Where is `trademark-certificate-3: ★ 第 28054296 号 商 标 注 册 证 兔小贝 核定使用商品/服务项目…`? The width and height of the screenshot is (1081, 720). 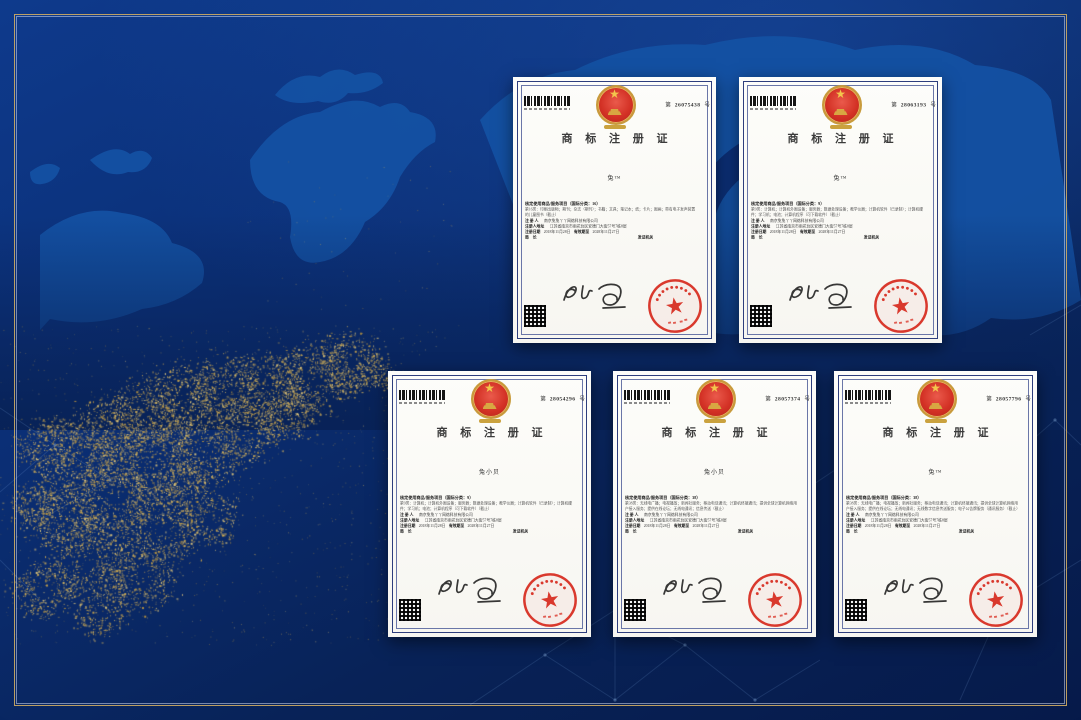
trademark-certificate-3: ★ 第 28054296 号 商 标 注 册 证 兔小贝 核定使用商品/服务项目… is located at coordinates (489, 504).